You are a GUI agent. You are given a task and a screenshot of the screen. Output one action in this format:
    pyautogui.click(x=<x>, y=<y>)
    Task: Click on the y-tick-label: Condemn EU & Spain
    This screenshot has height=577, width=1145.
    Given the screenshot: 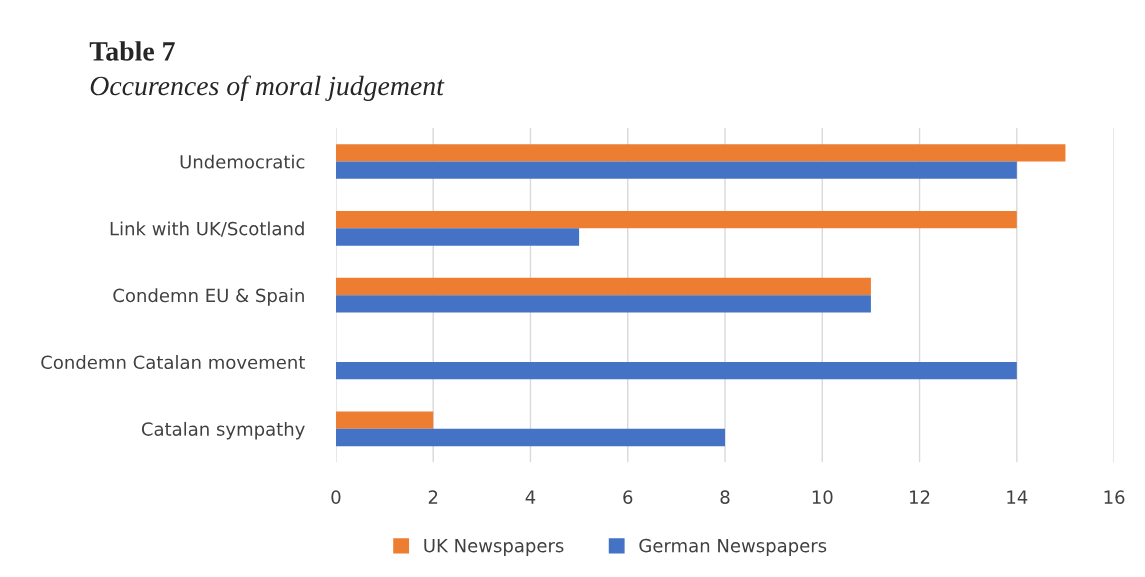 What is the action you would take?
    pyautogui.click(x=208, y=297)
    